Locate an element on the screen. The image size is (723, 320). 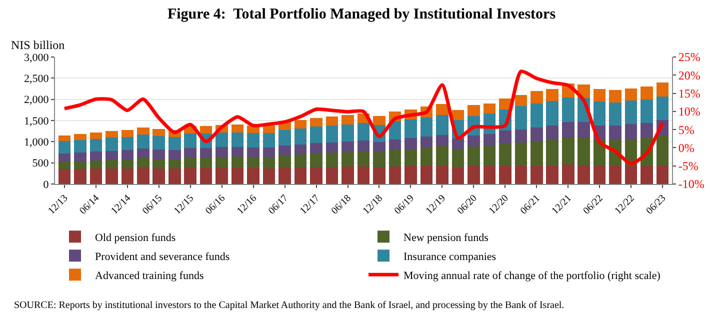
y-tick-label: 500 is located at coordinates (41, 164).